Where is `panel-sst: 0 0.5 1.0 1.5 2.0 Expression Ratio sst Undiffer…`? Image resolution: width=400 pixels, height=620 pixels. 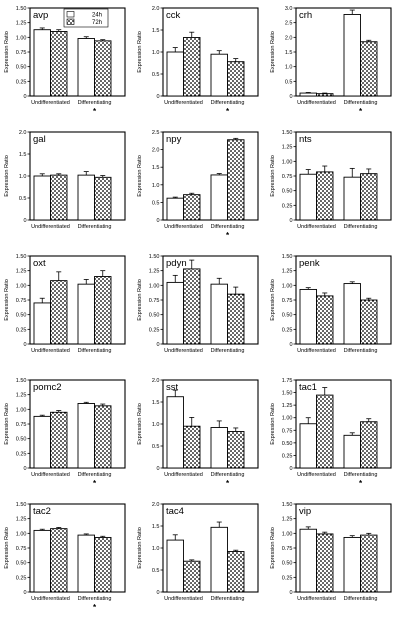 panel-sst: 0 0.5 1.0 1.5 2.0 Expression Ratio sst Undiffer… is located at coordinates (198, 433).